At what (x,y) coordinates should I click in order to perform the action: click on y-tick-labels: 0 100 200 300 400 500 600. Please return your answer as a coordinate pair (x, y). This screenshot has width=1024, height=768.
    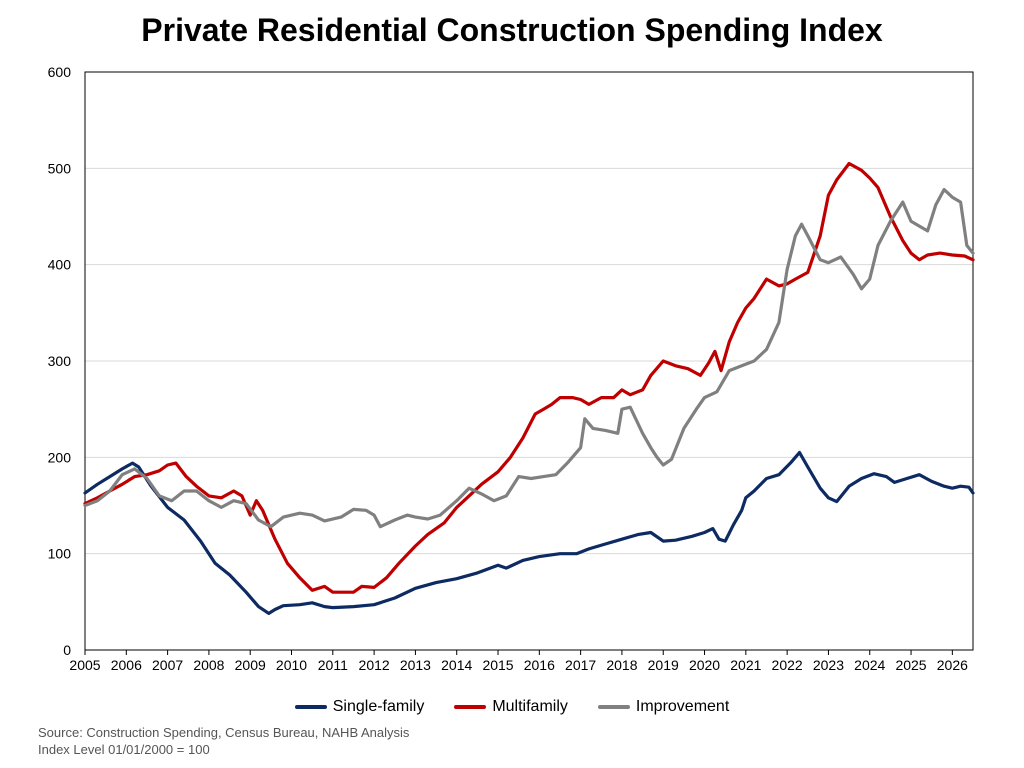
    Looking at the image, I should click on (60, 361).